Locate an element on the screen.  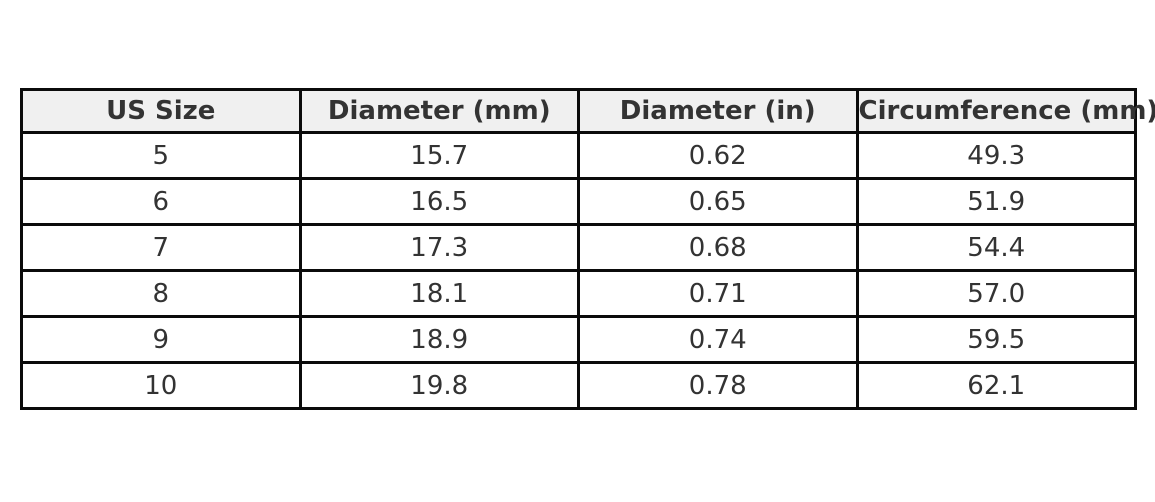
cell-diameter-in: 0.62 is located at coordinates (718, 155).